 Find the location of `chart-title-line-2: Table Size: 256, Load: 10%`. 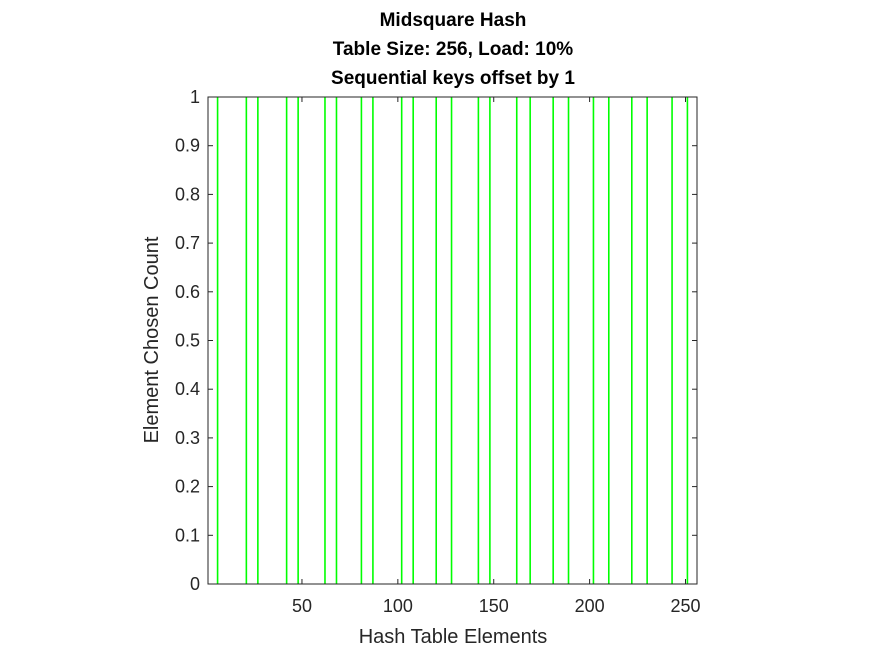

chart-title-line-2: Table Size: 256, Load: 10% is located at coordinates (453, 49).